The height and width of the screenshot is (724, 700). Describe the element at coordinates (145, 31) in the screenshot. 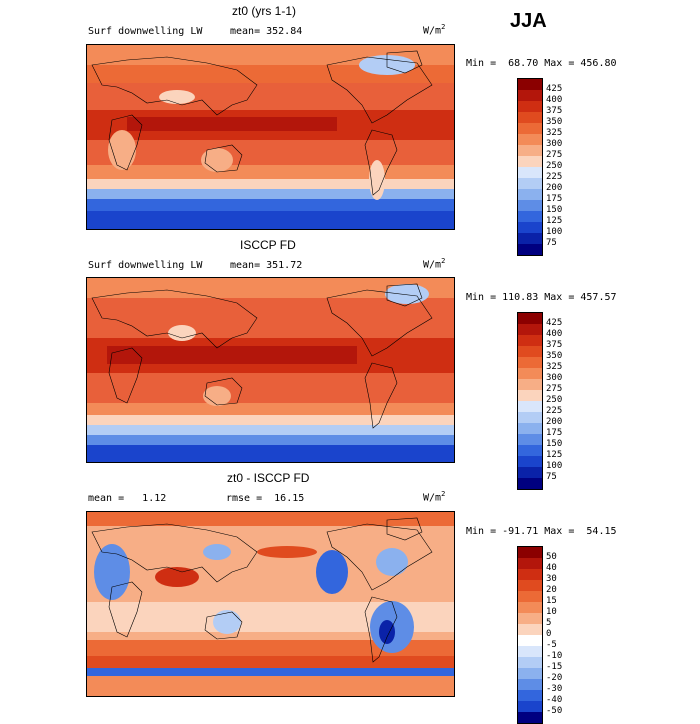

I see `panel-1-variable-label: Surf downwelling LW` at that location.